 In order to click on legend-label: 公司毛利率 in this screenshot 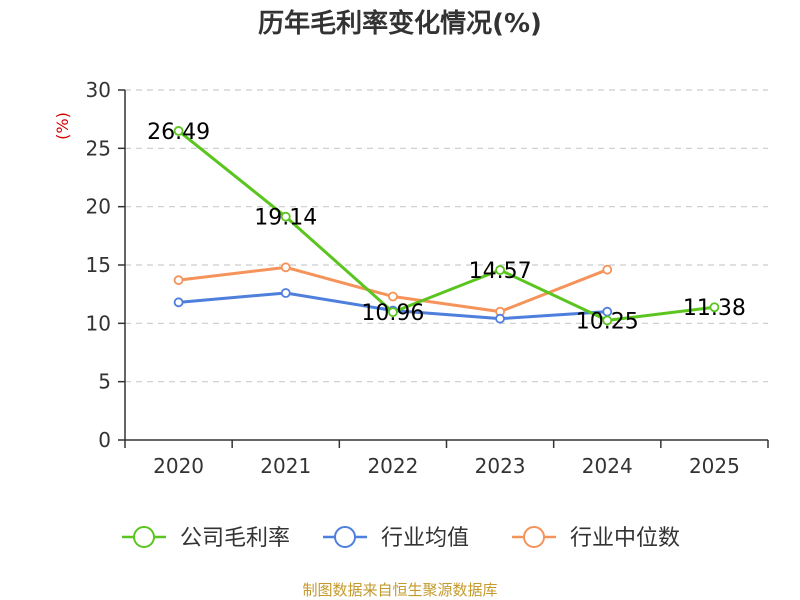, I will do `click(235, 538)`.